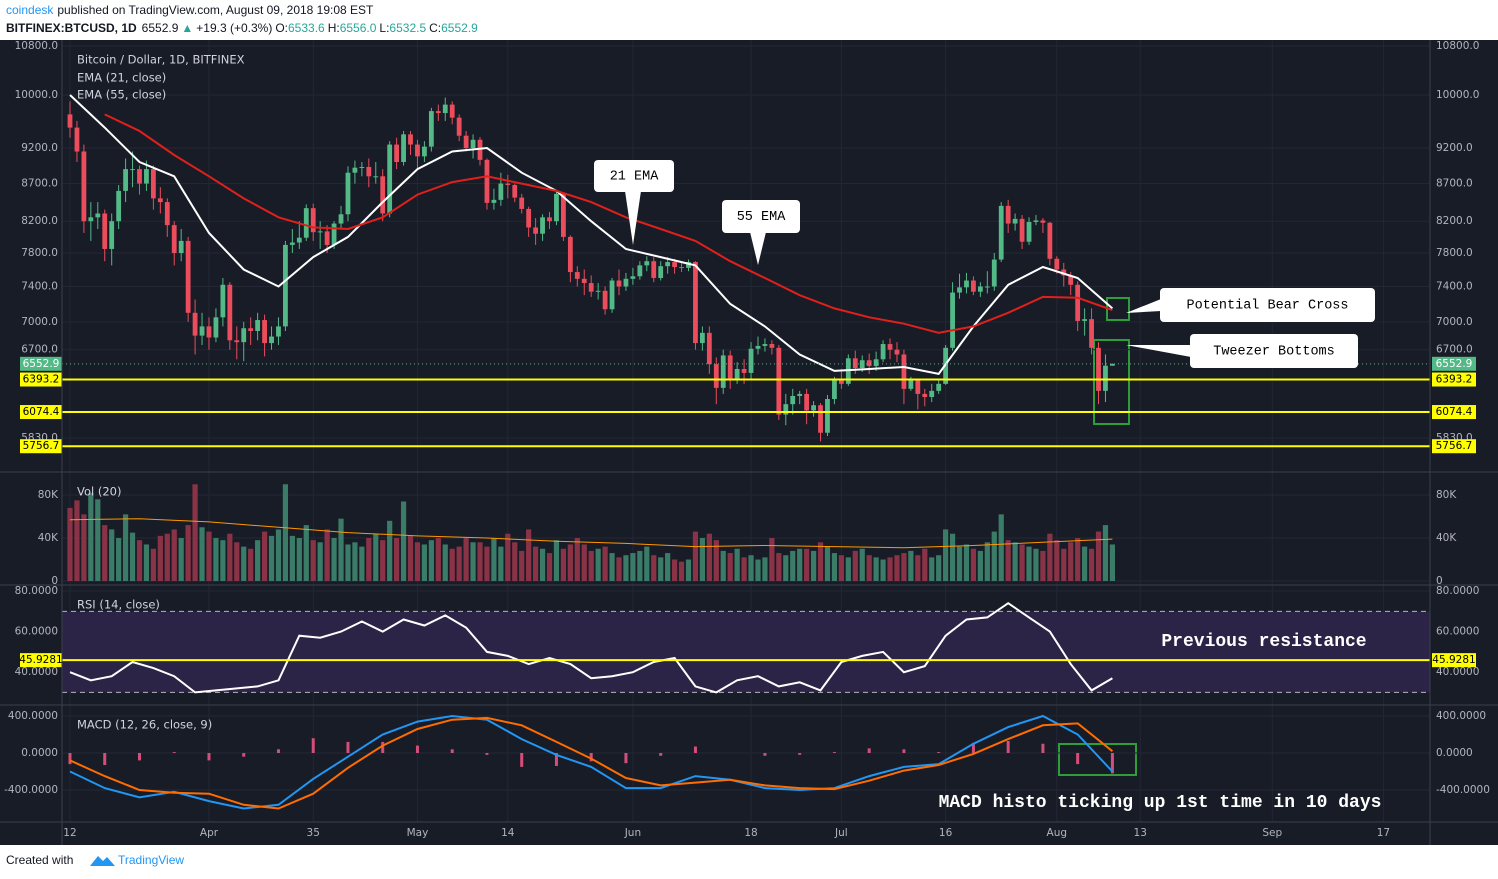 Image resolution: width=1498 pixels, height=879 pixels. Describe the element at coordinates (121, 95) in the screenshot. I see `legend-entry: EMA (55, close)` at that location.